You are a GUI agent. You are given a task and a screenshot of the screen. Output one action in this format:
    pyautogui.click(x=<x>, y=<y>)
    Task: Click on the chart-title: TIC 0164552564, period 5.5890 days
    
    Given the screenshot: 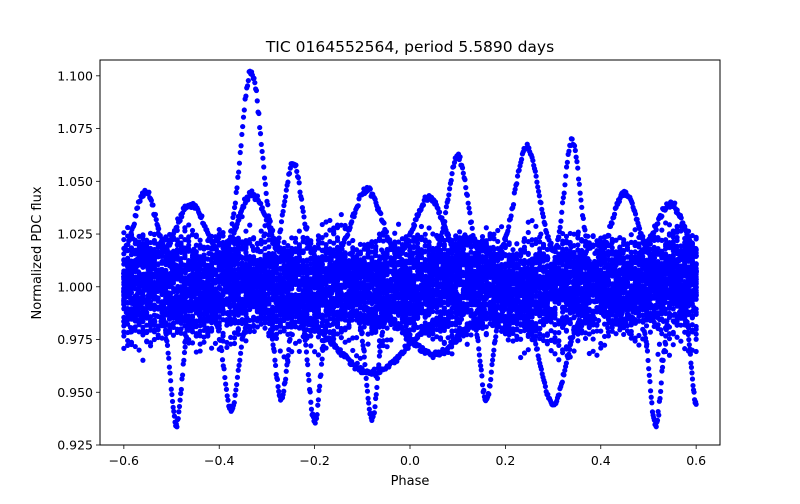 What is the action you would take?
    pyautogui.click(x=409, y=47)
    